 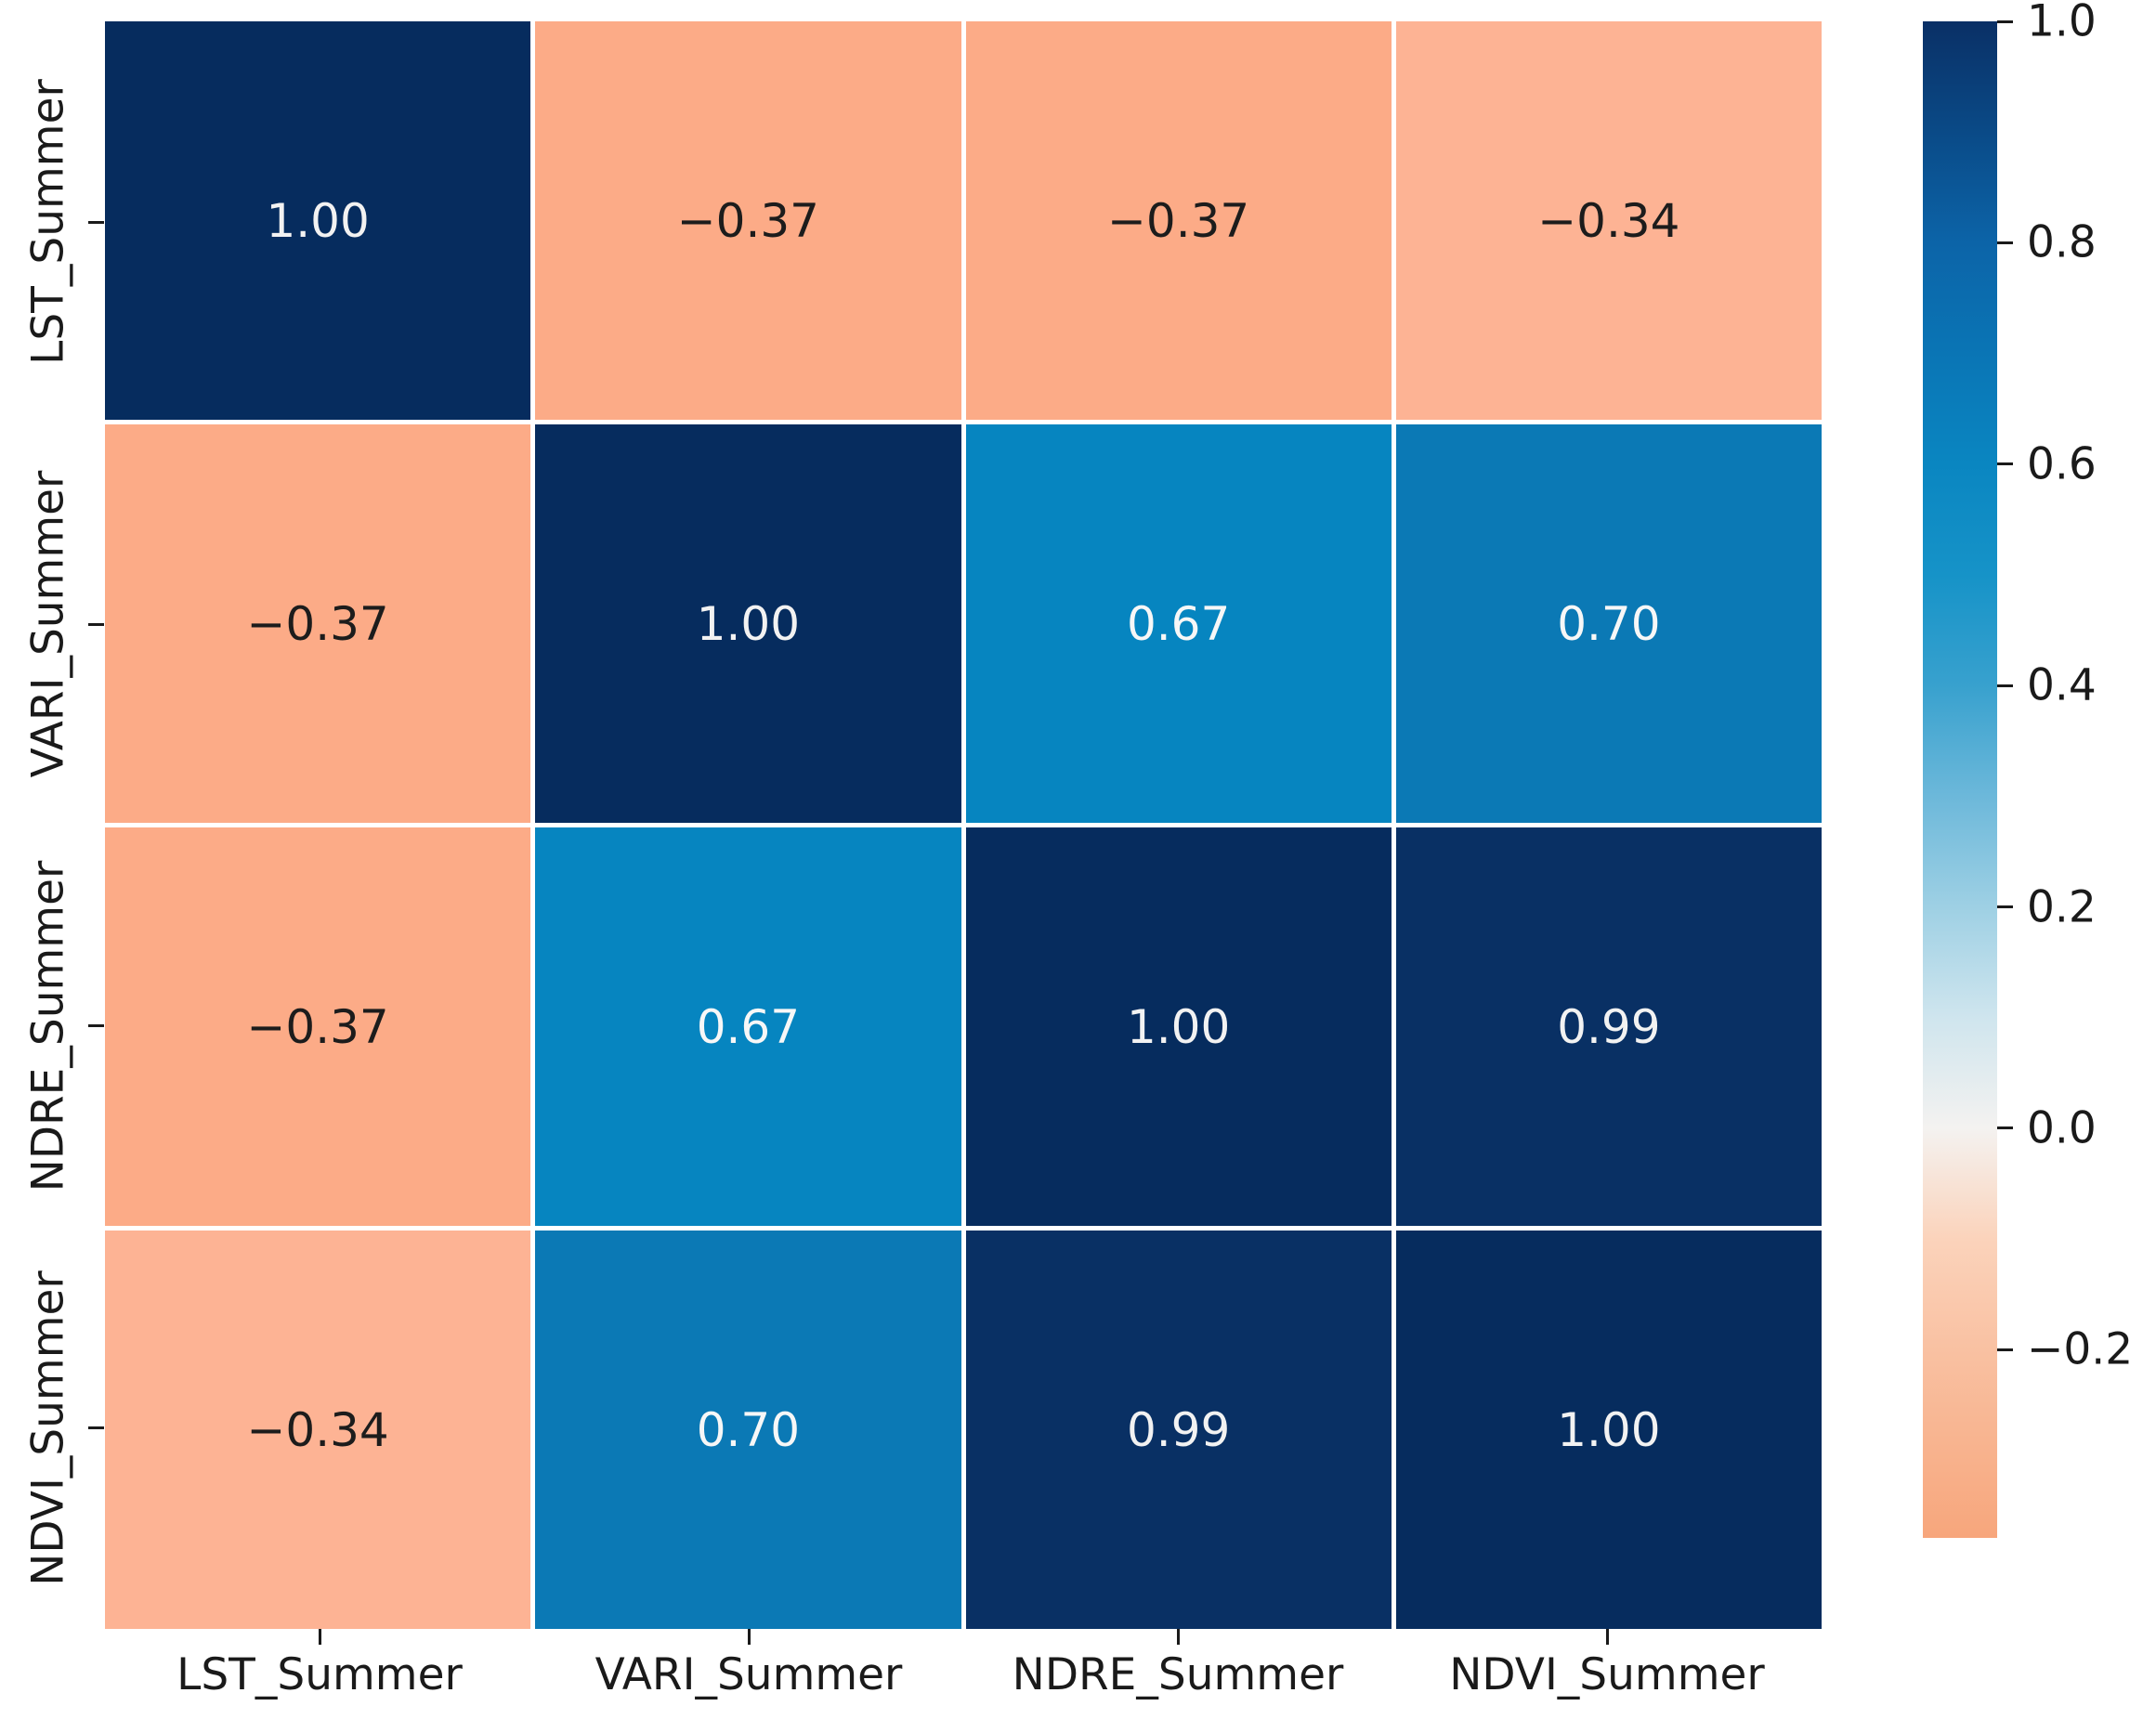 What do you see at coordinates (48, 222) in the screenshot?
I see `y-axis-tick-label: LST_Summer` at bounding box center [48, 222].